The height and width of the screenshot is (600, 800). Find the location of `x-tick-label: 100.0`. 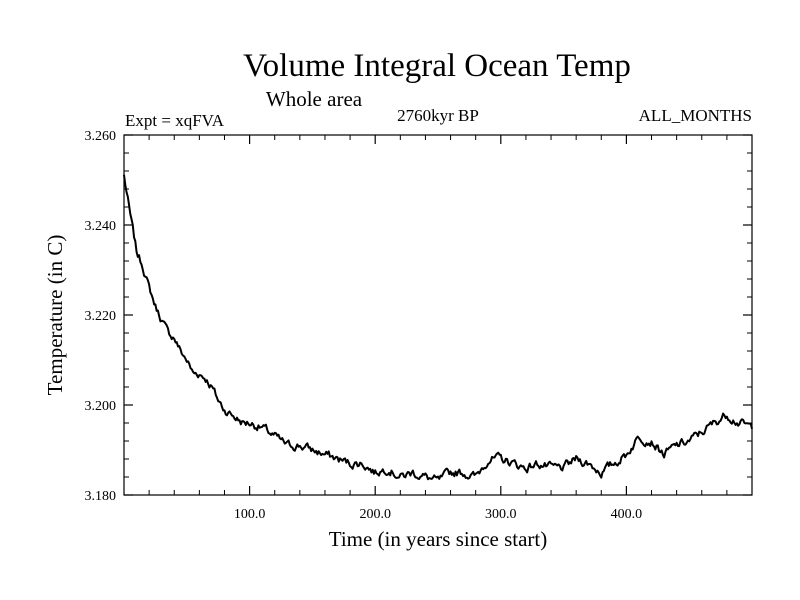

x-tick-label: 100.0 is located at coordinates (250, 514).